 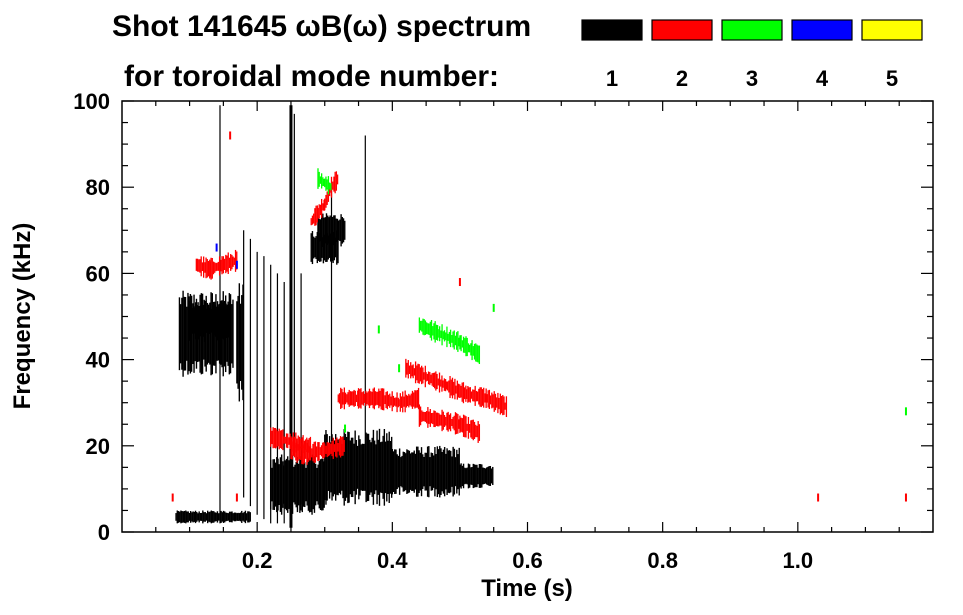 I want to click on x-tick-label: 0.8, so click(x=662, y=560).